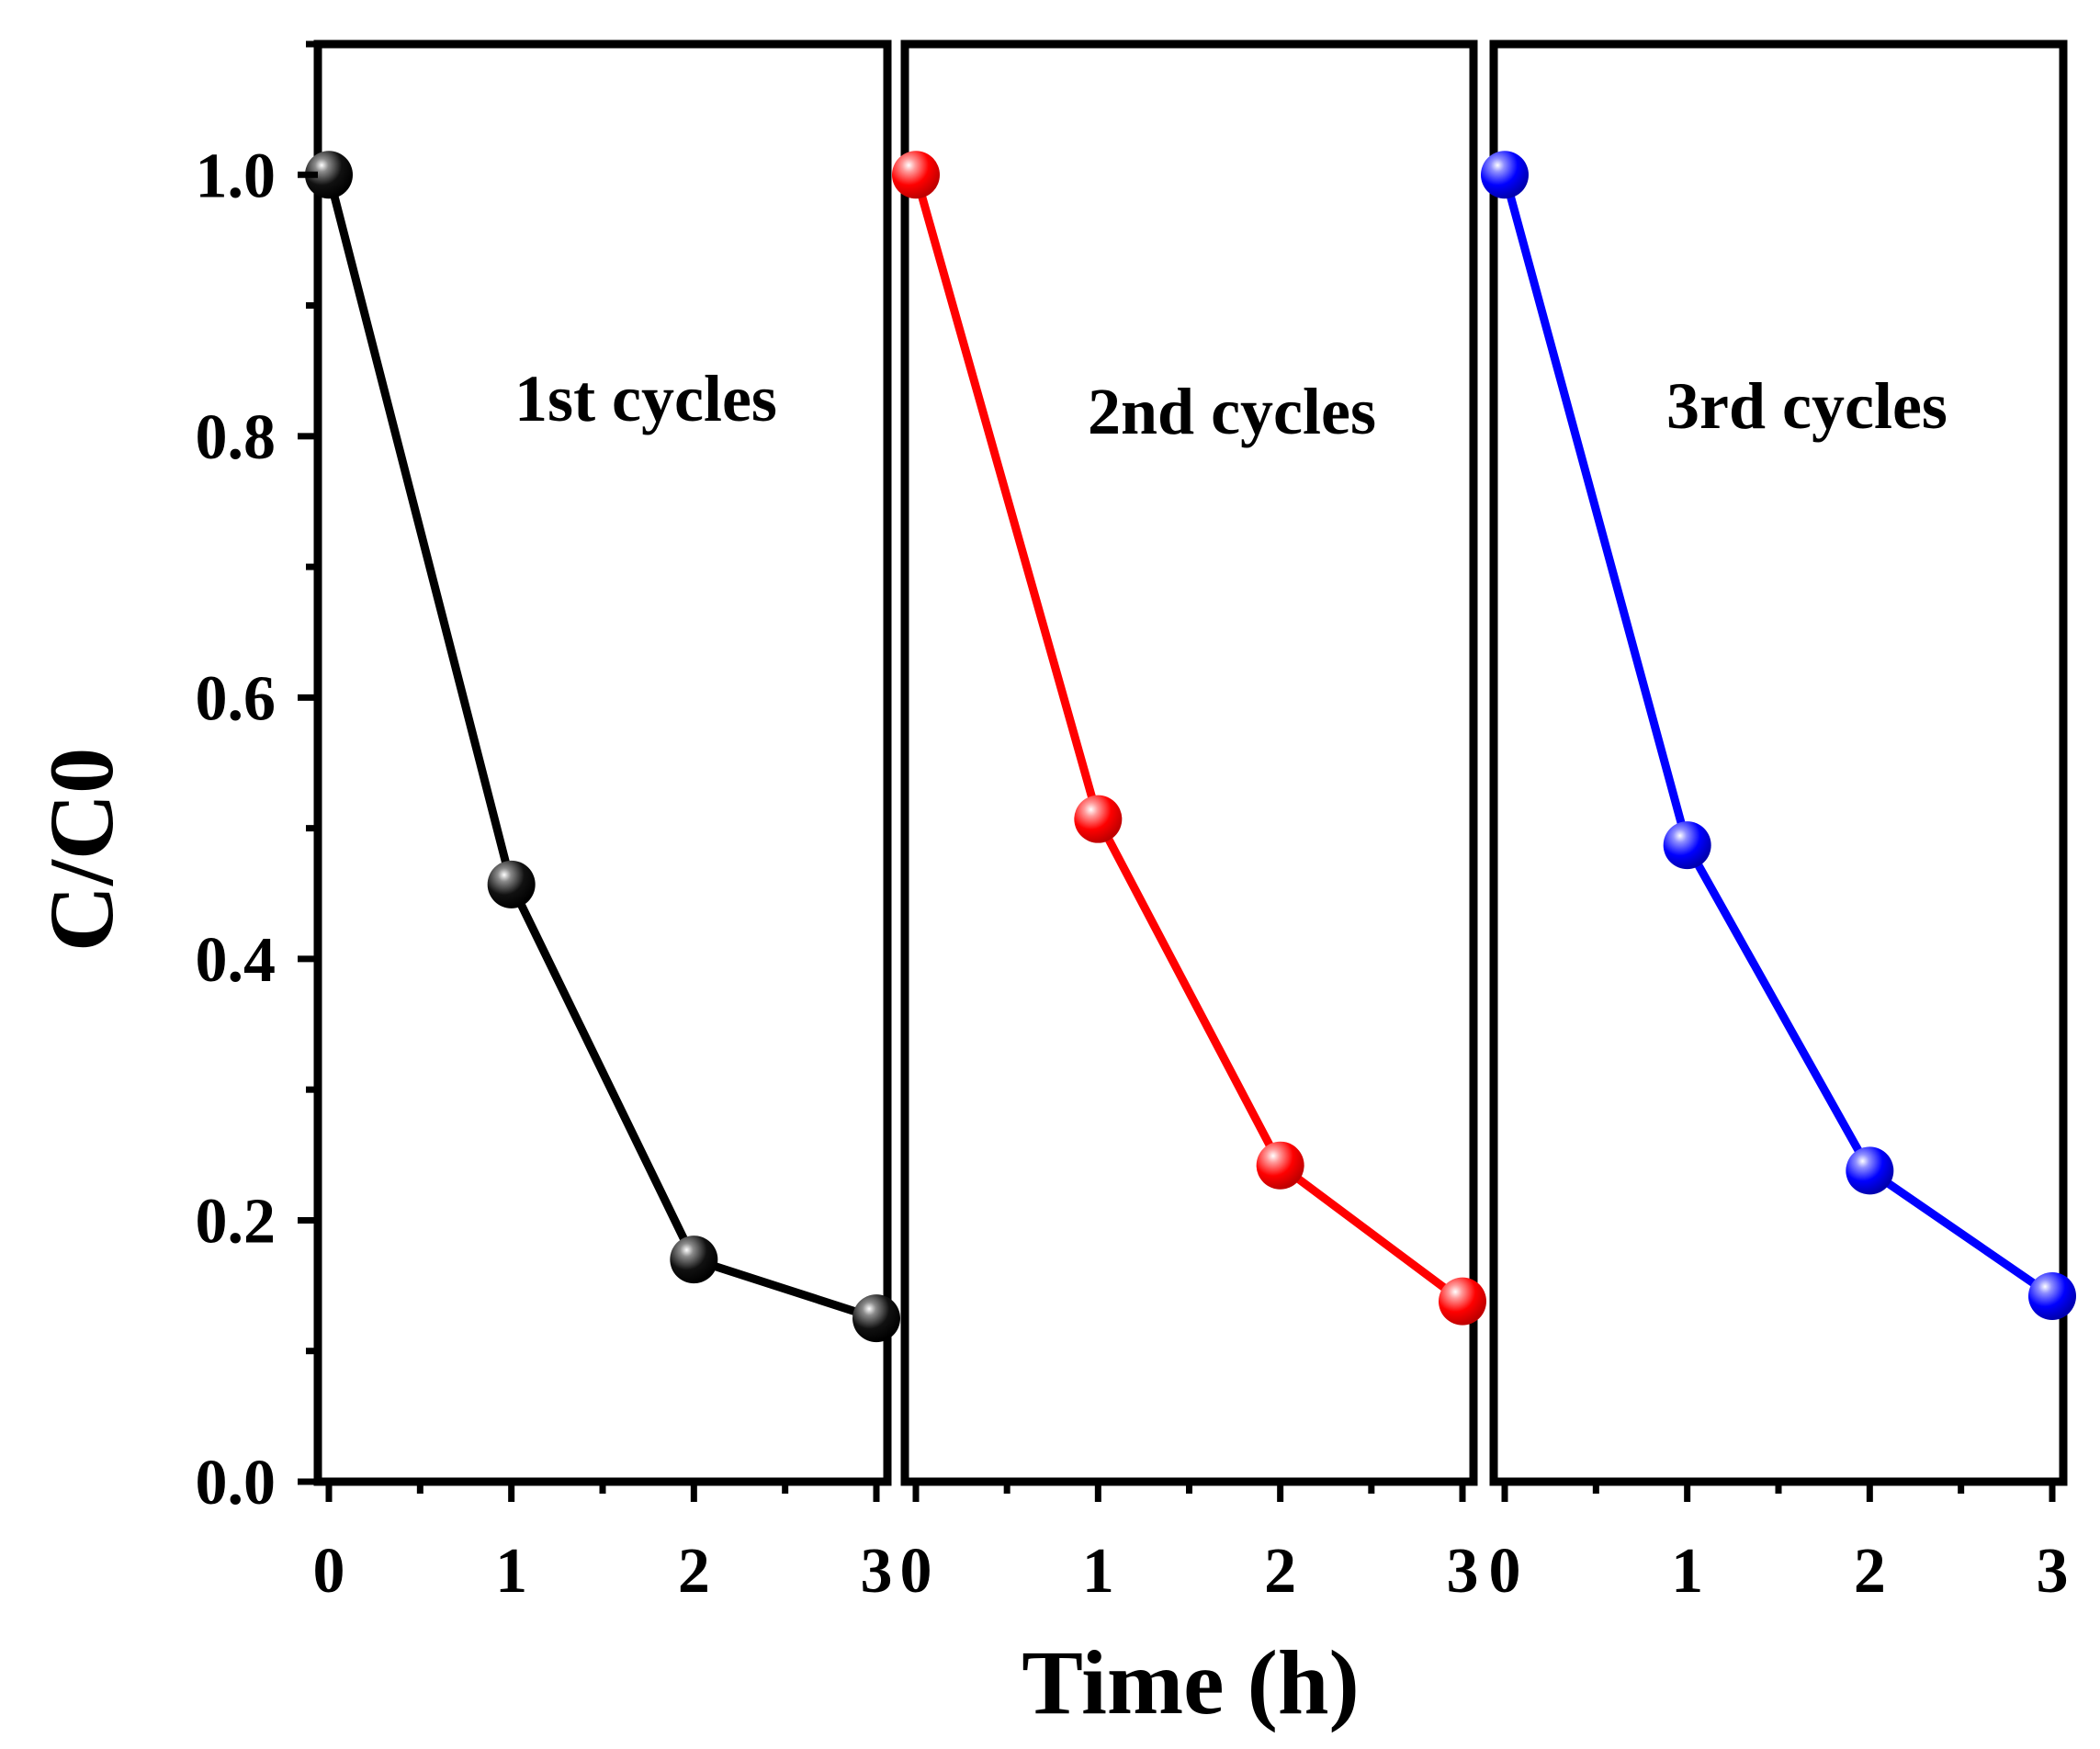 Image resolution: width=2100 pixels, height=1749 pixels. What do you see at coordinates (236, 1483) in the screenshot?
I see `y-tick-label: 0.0` at bounding box center [236, 1483].